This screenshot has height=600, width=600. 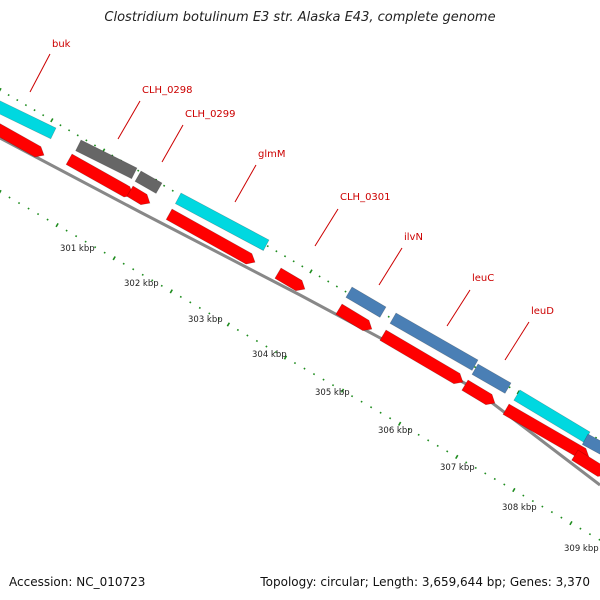 What do you see at coordinates (272, 154) in the screenshot?
I see `gene-label-glmm: glmM` at bounding box center [272, 154].